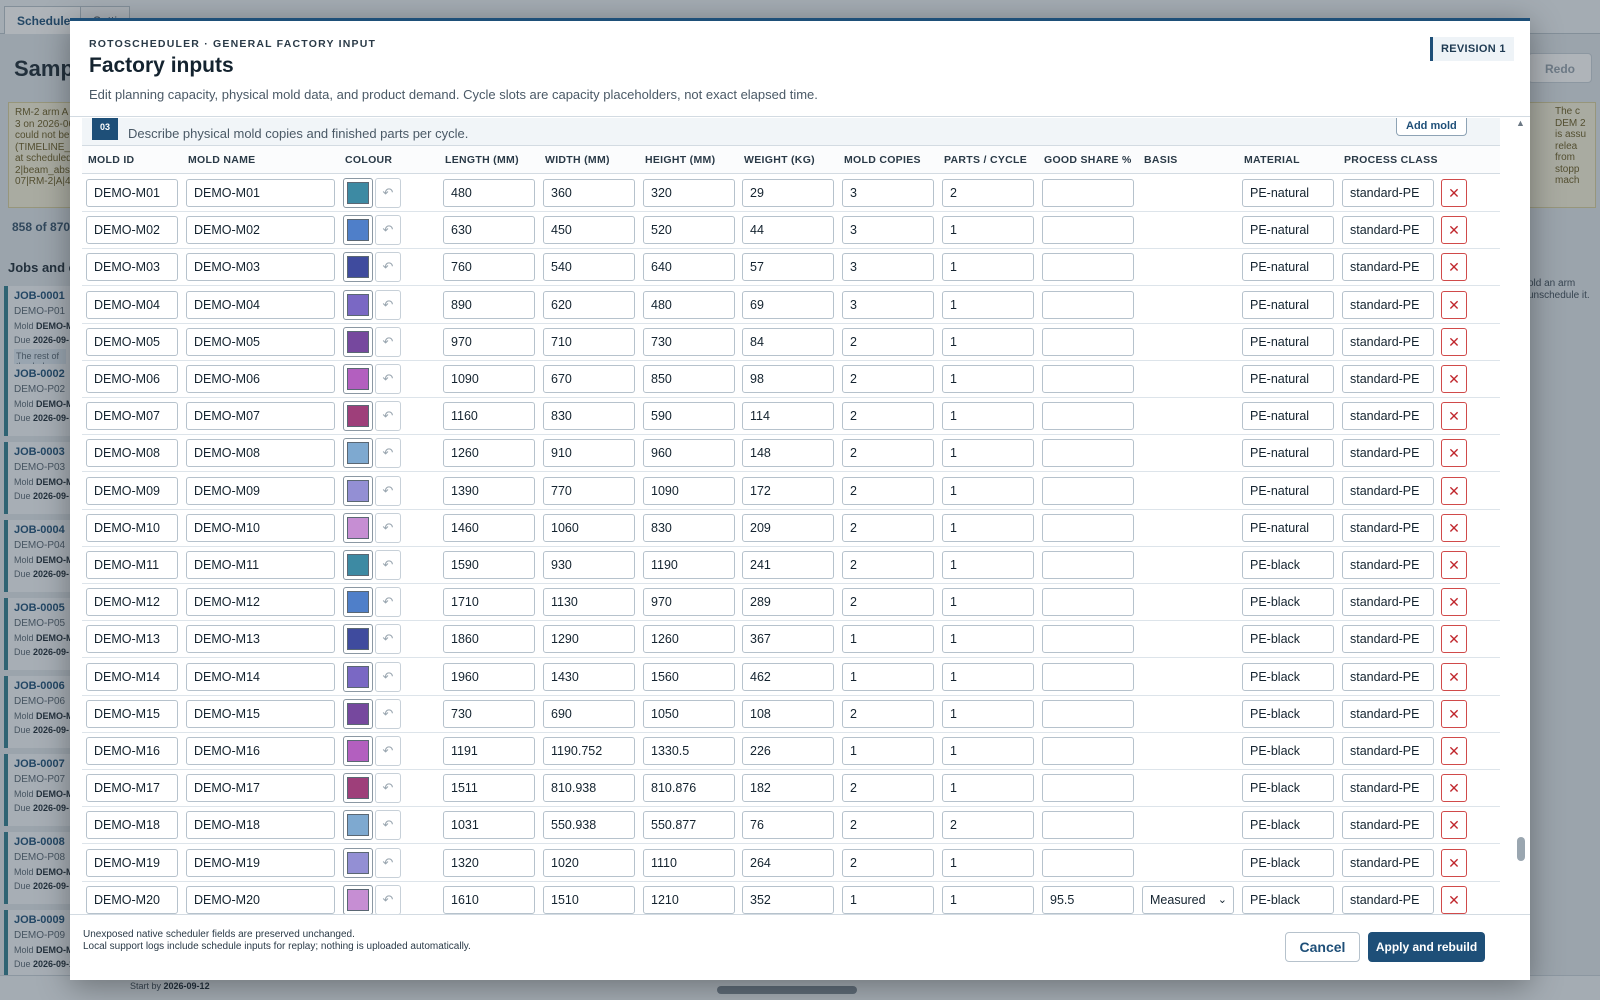 The width and height of the screenshot is (1600, 1000). Describe the element at coordinates (689, 825) in the screenshot. I see `height-input: 550.877` at that location.